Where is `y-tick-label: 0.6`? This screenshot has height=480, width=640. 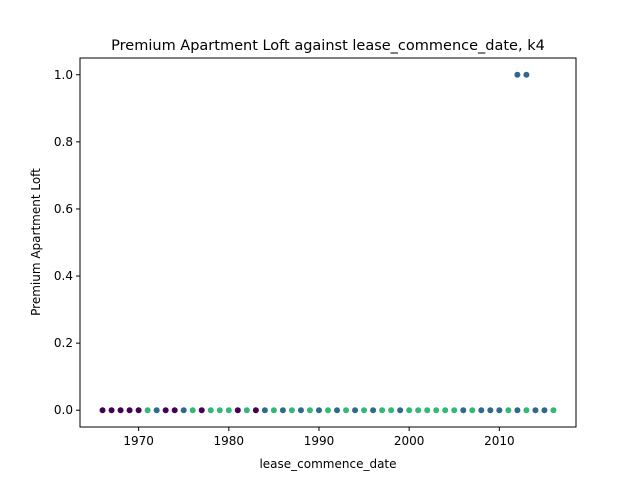 y-tick-label: 0.6 is located at coordinates (63, 209).